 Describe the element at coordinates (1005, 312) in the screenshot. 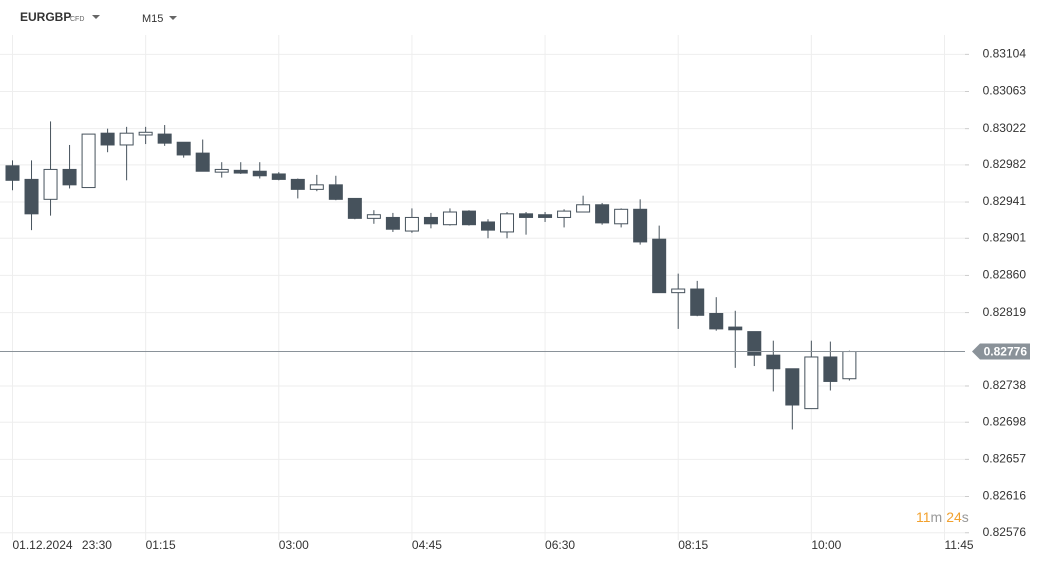

I see `y-tick-label: 0.82819` at that location.